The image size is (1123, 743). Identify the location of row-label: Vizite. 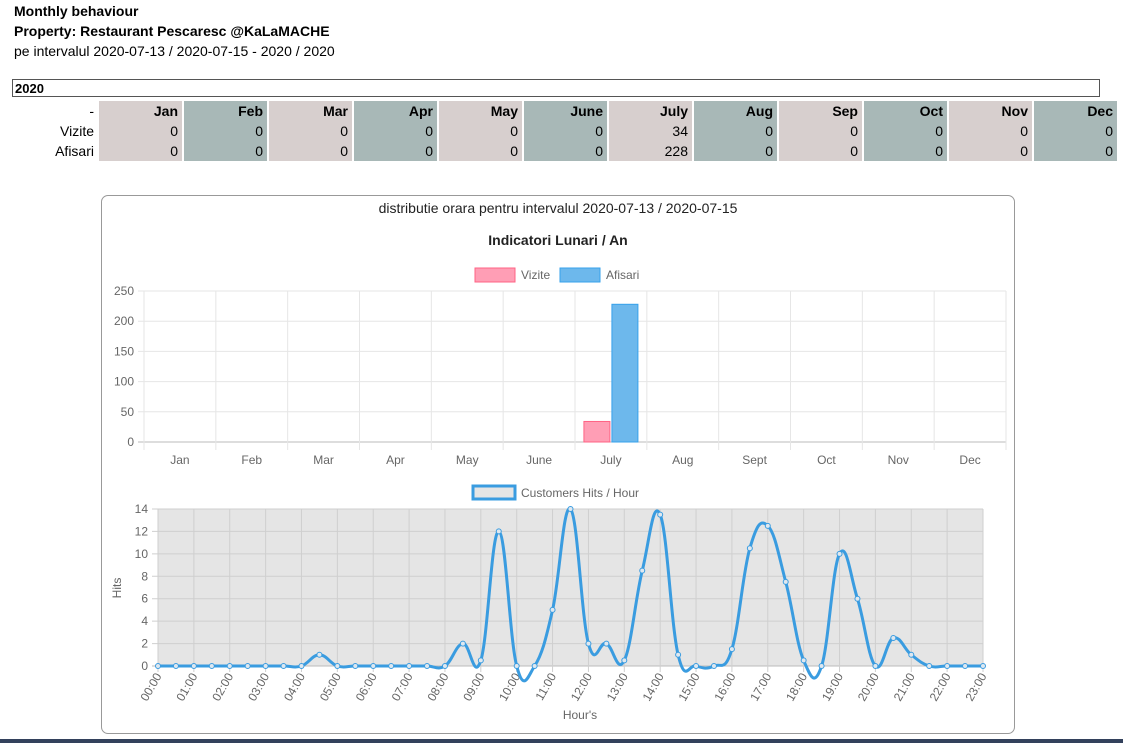
(77, 131).